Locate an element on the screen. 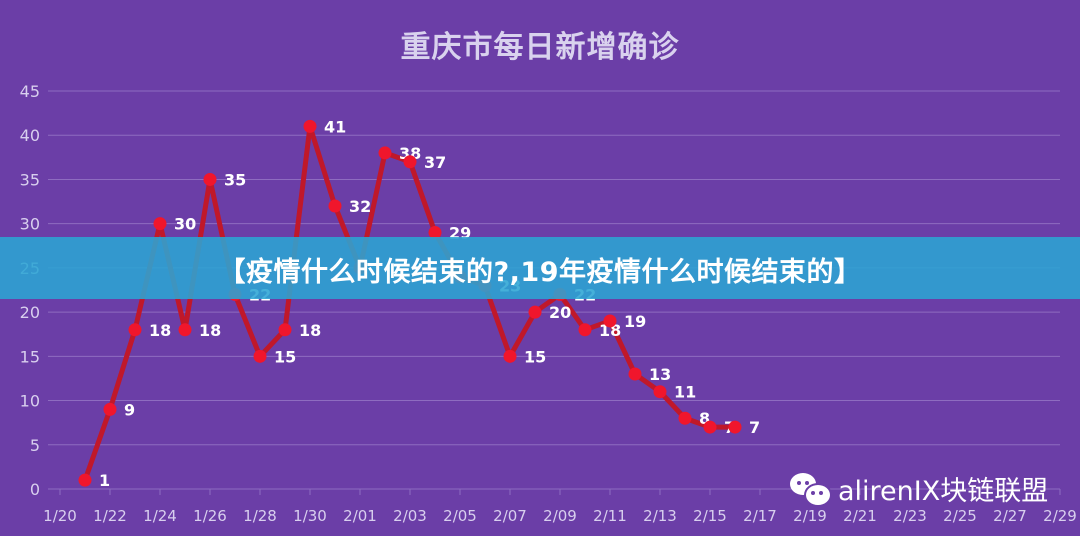  data-label: 19 is located at coordinates (635, 321).